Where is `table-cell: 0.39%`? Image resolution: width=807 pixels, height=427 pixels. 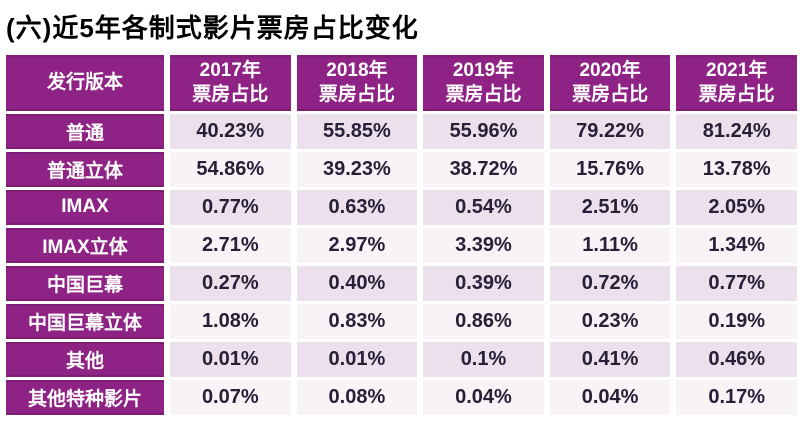 table-cell: 0.39% is located at coordinates (483, 283).